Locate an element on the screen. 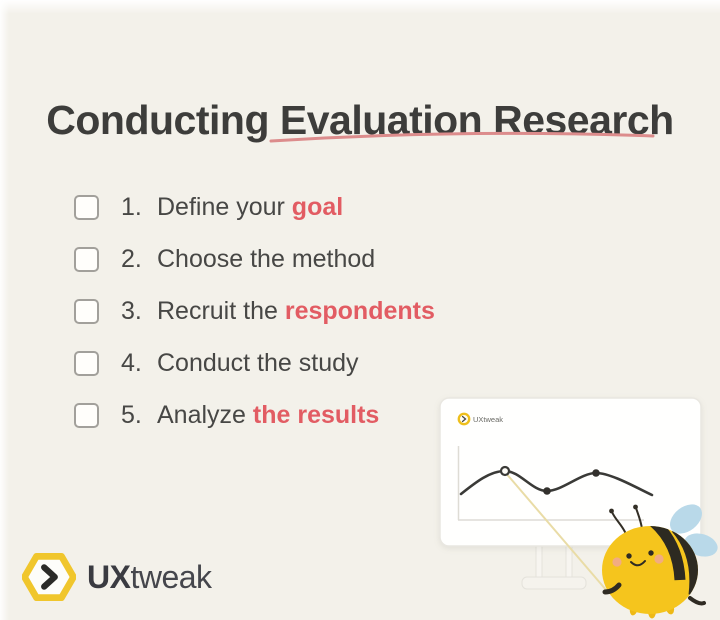 The height and width of the screenshot is (620, 720). checklist-item-3: 3. Recruit the respondents is located at coordinates (254, 311).